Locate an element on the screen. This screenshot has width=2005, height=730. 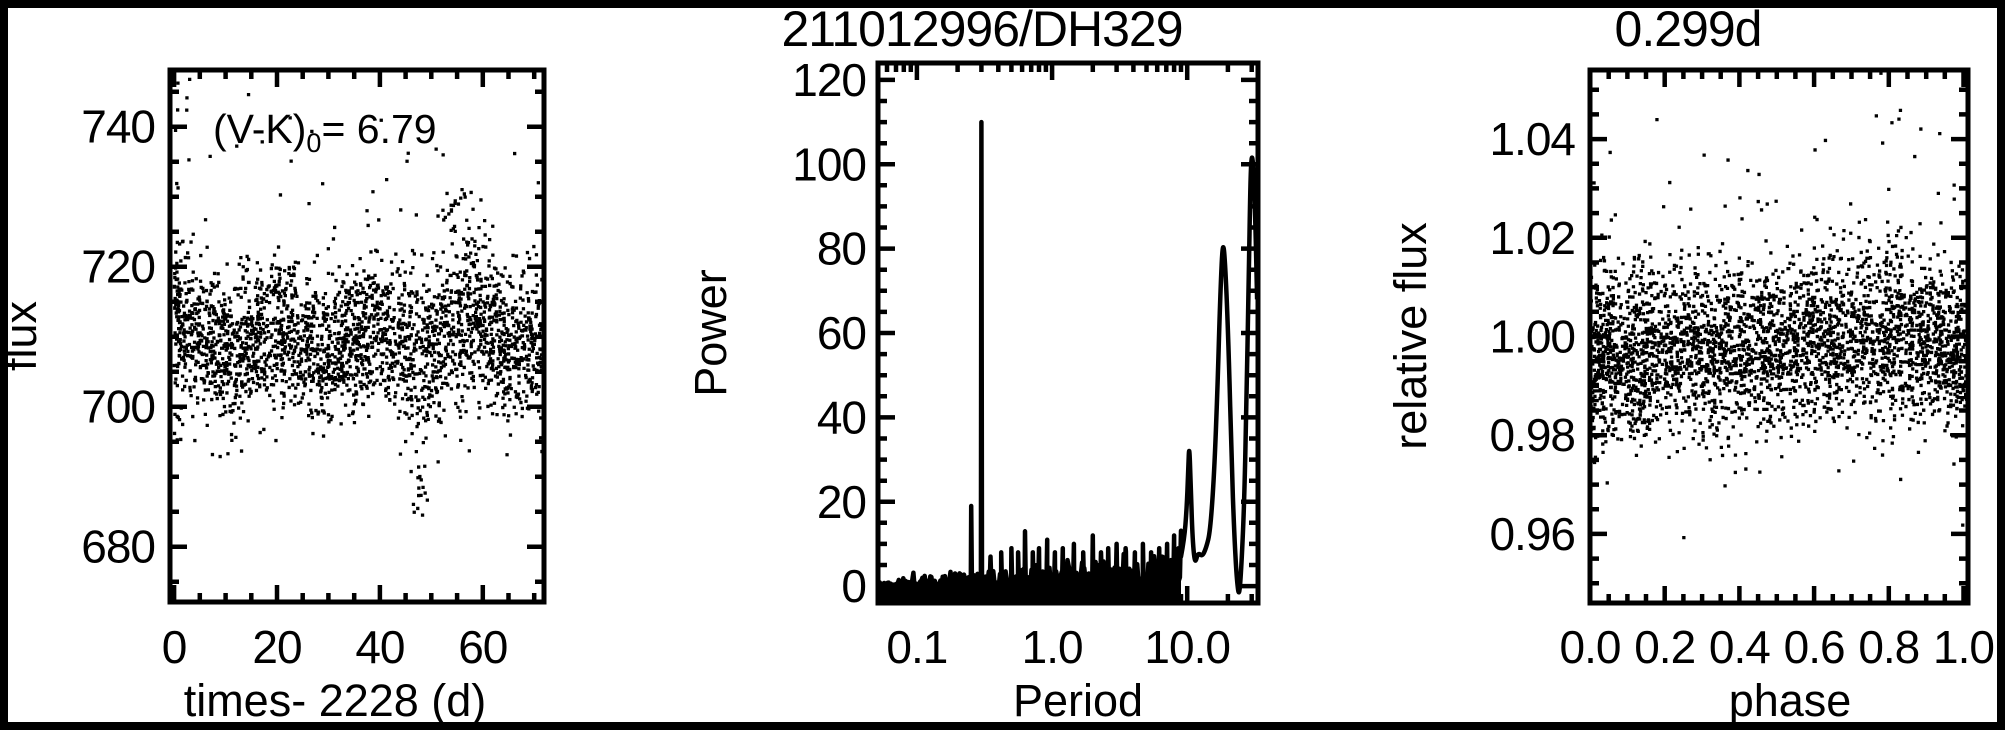
y-tick-label: 720 is located at coordinates (118, 267).